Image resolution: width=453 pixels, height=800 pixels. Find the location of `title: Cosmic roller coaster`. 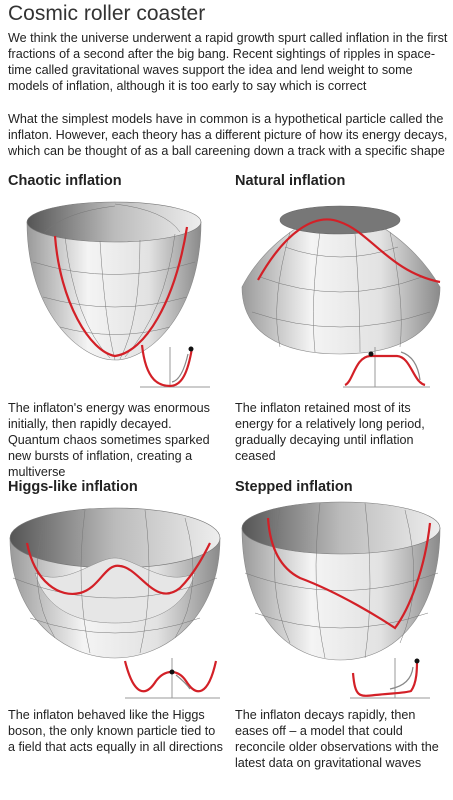

title: Cosmic roller coaster is located at coordinates (107, 13).